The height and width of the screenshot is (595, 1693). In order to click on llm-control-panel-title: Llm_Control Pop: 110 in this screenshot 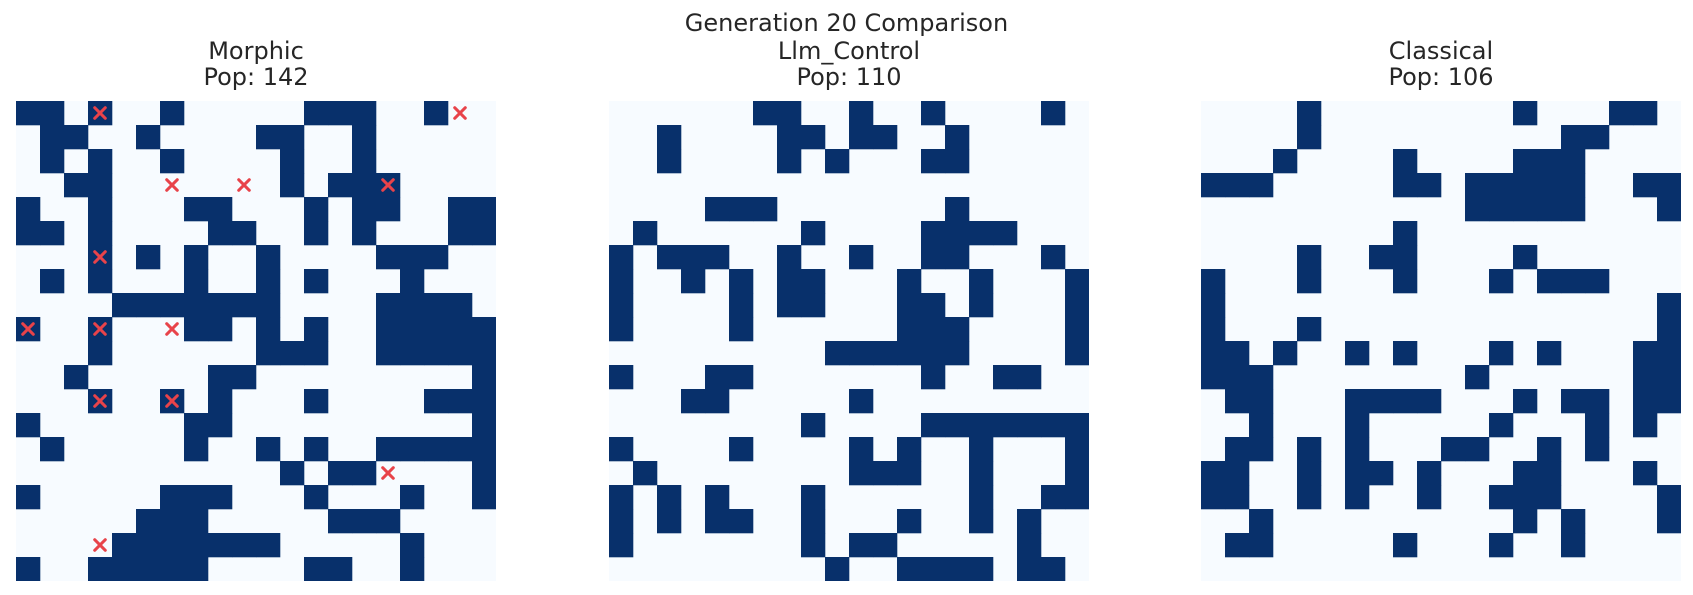, I will do `click(849, 64)`.